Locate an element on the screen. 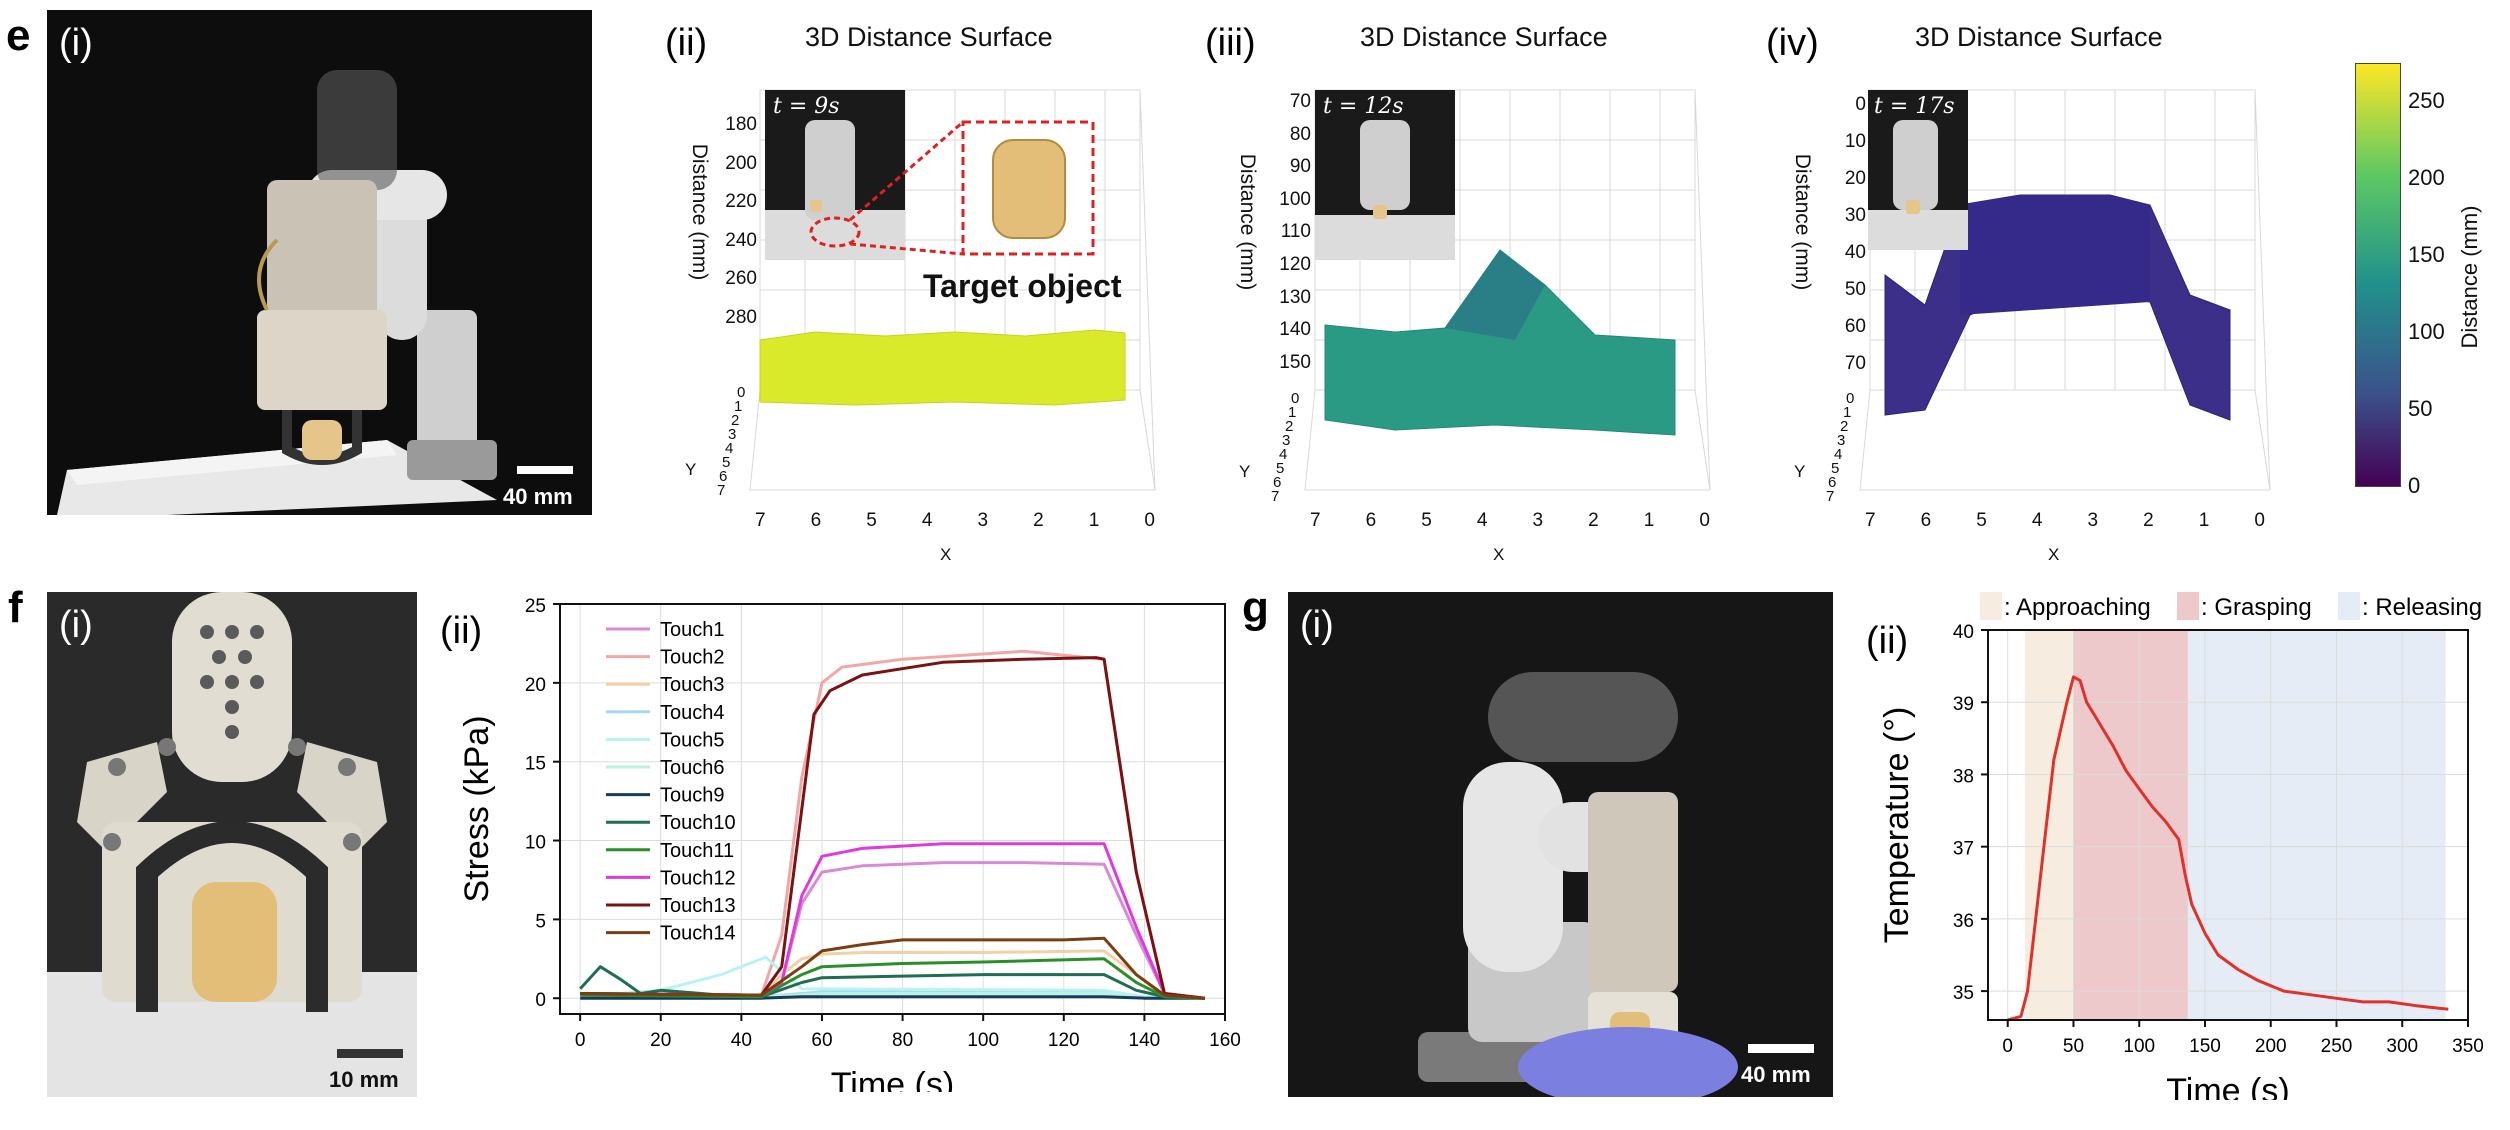  x-tick-label: 160 is located at coordinates (1225, 1040).